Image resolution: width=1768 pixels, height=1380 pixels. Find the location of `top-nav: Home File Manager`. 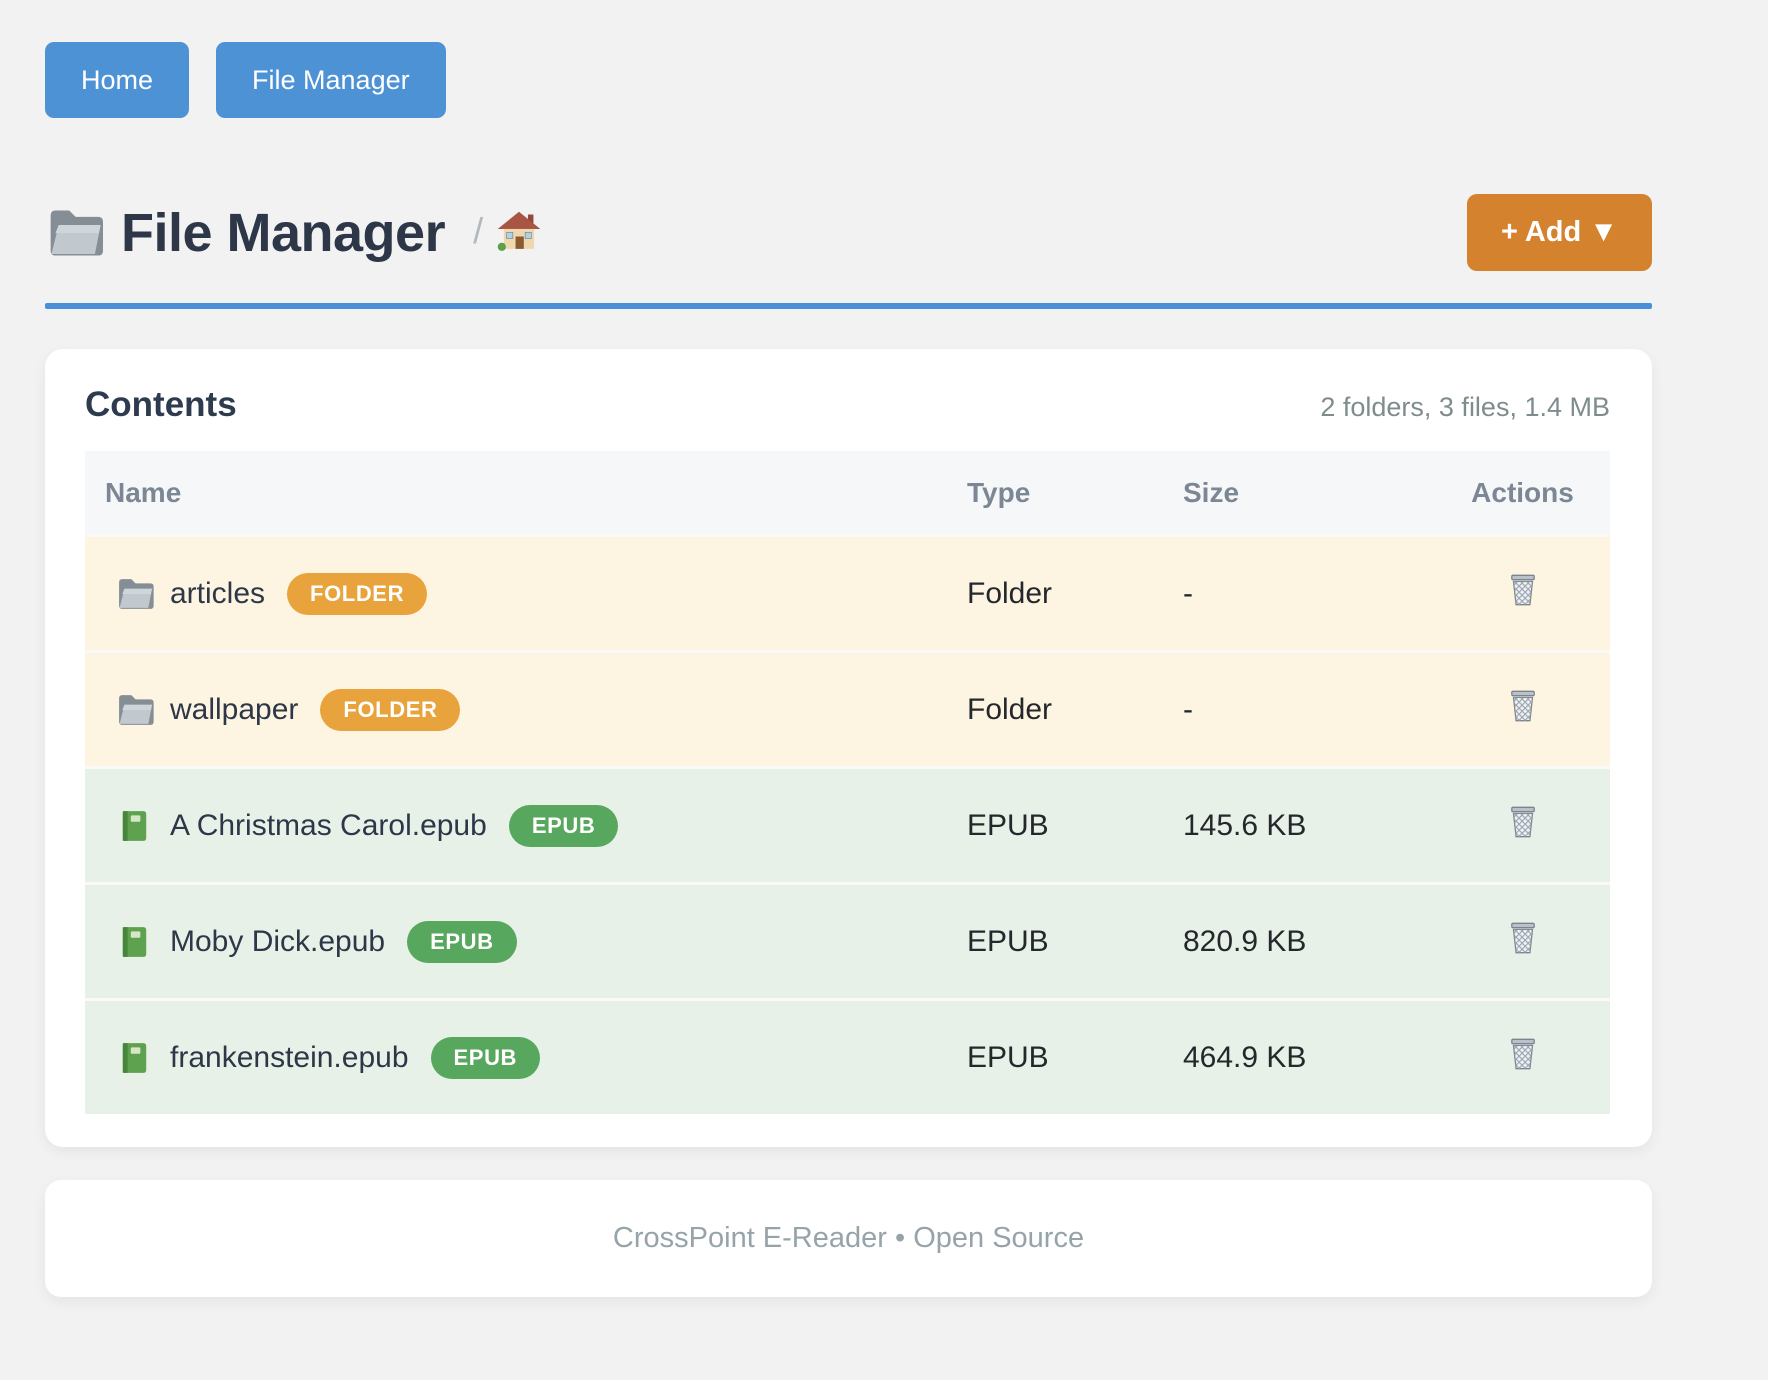

top-nav: Home File Manager is located at coordinates (848, 80).